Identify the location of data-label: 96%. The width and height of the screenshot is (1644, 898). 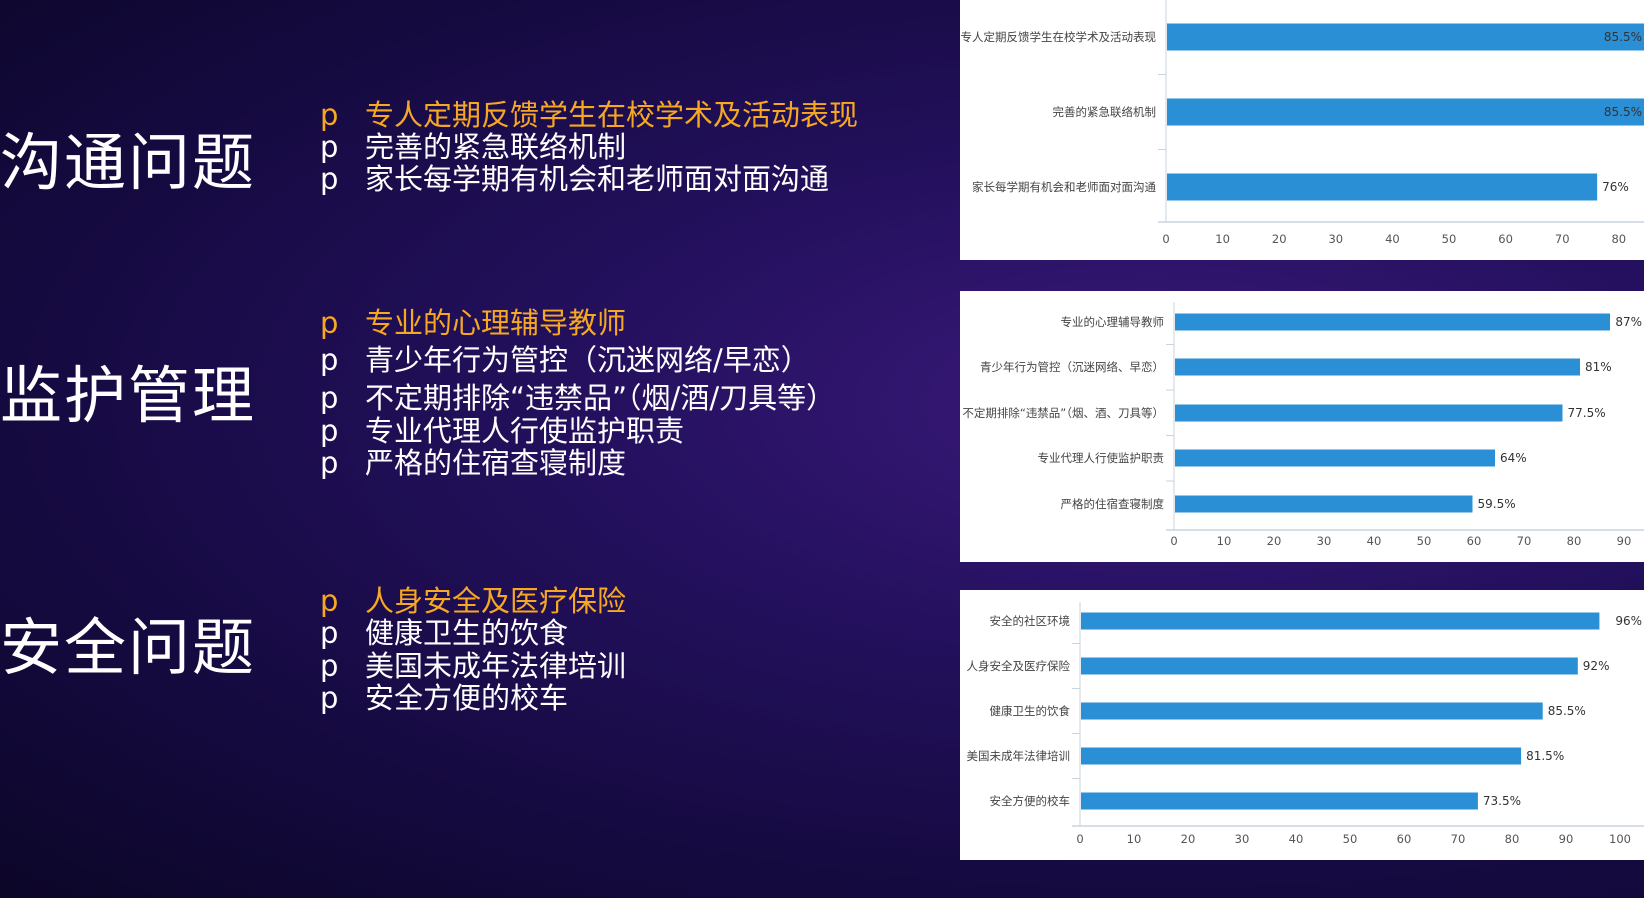
(1628, 621).